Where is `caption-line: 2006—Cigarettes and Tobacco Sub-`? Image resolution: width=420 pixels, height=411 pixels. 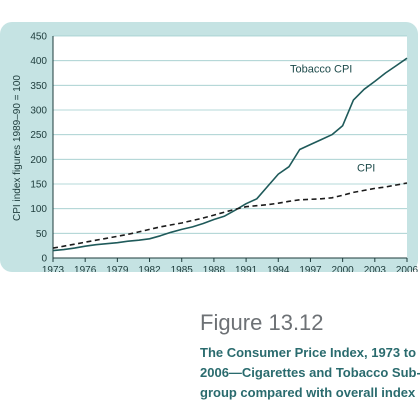
caption-line: 2006—Cigarettes and Tobacco Sub- is located at coordinates (310, 372).